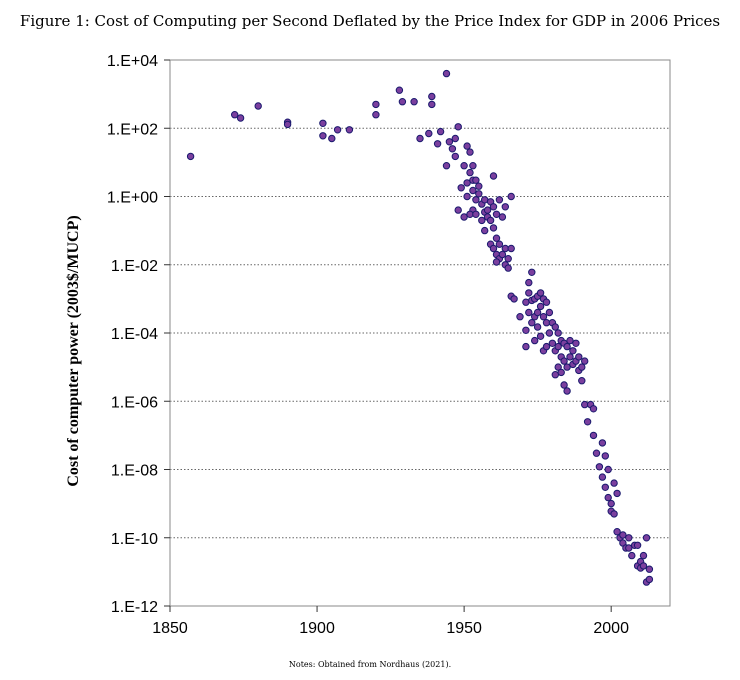 This screenshot has width=740, height=680. What do you see at coordinates (134, 334) in the screenshot?
I see `y-tick-label: 1.E-04` at bounding box center [134, 334].